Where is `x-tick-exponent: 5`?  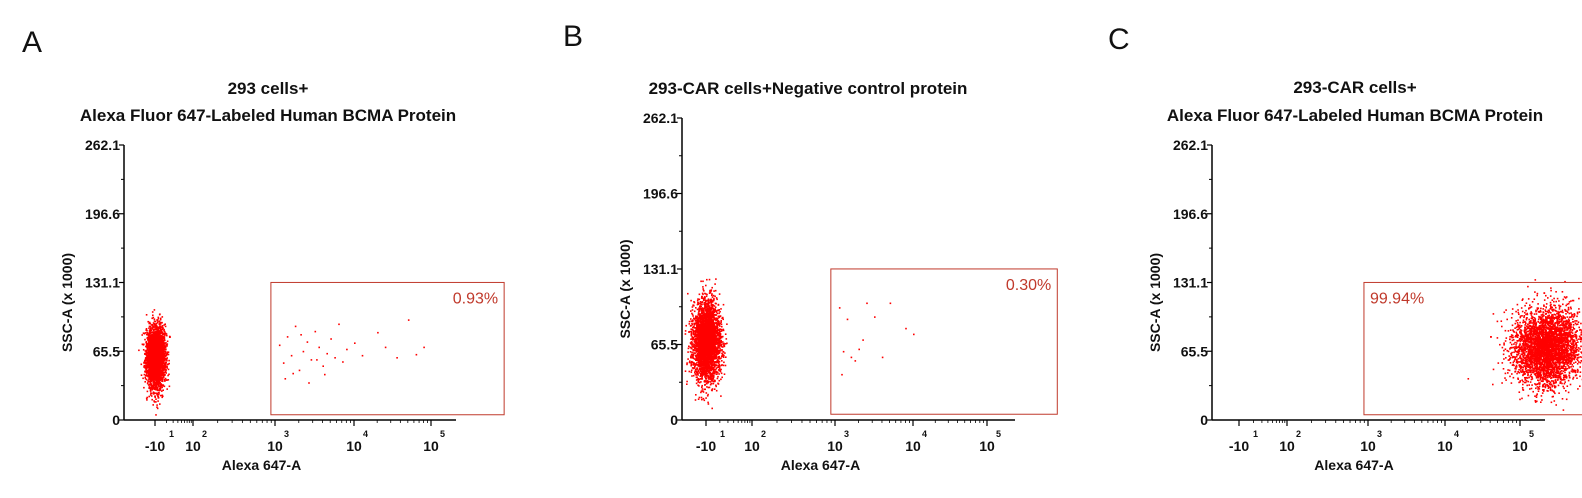 x-tick-exponent: 5 is located at coordinates (442, 434).